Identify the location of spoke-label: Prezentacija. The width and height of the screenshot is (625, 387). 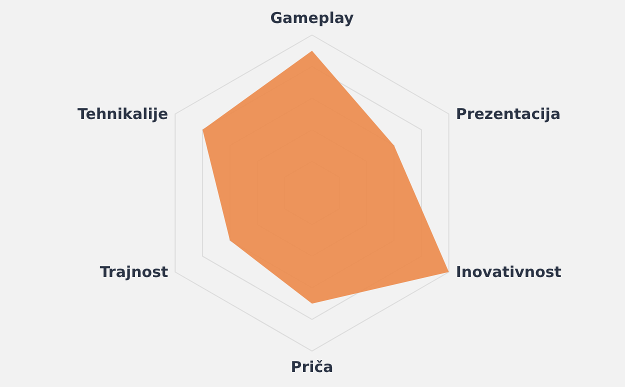
(508, 114).